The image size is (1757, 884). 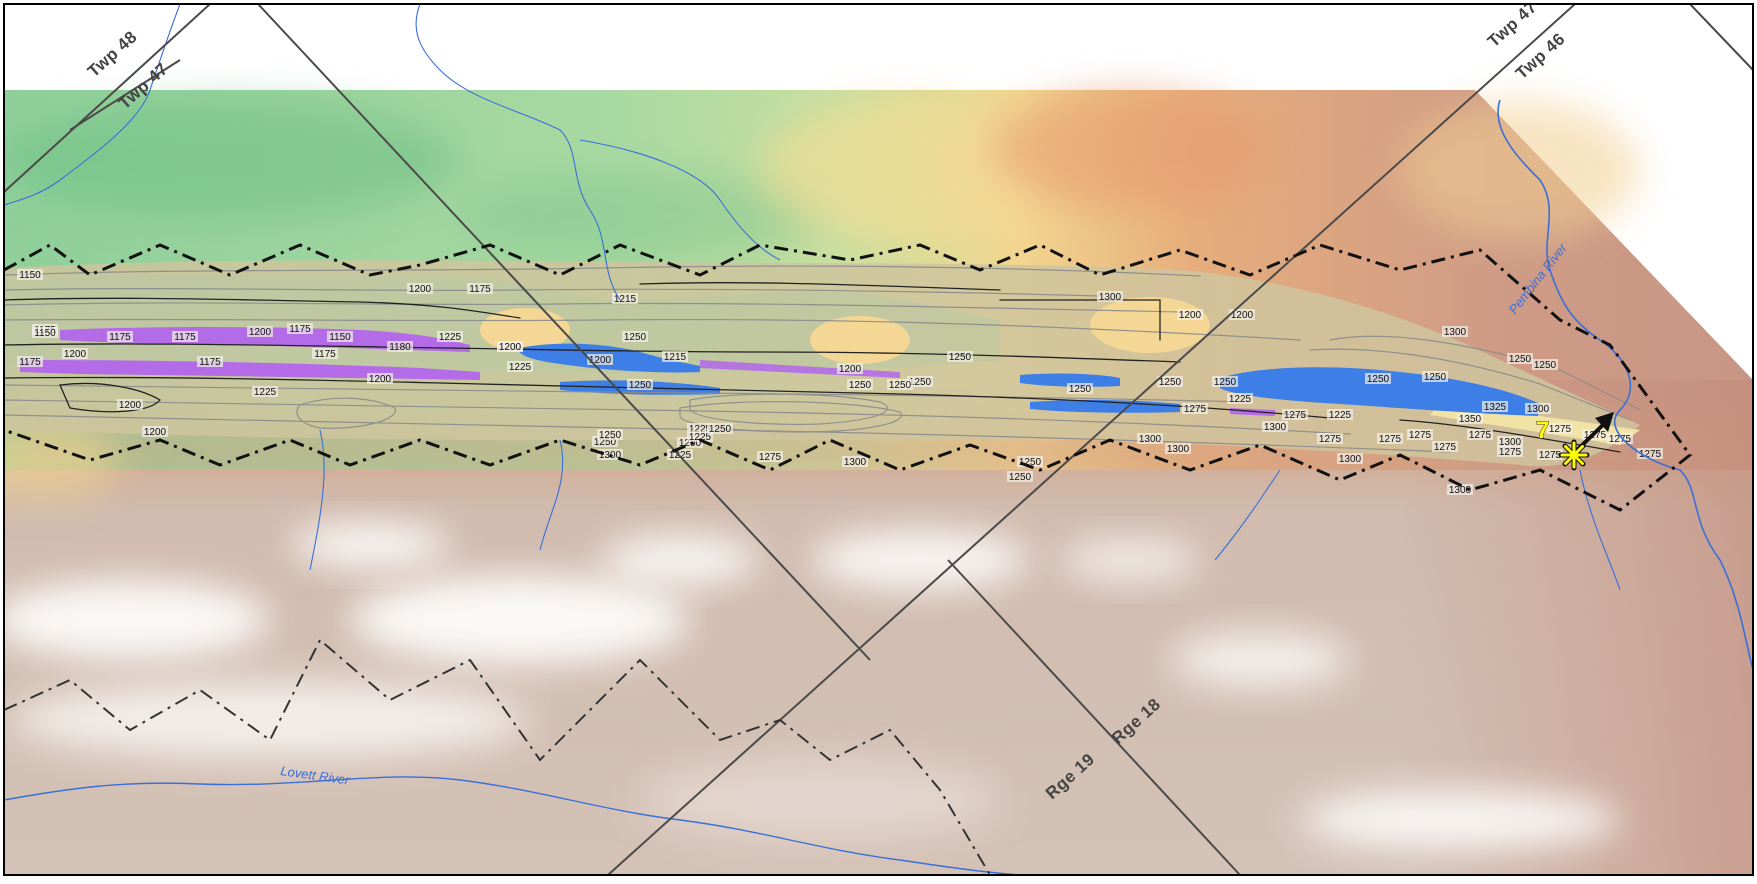 What do you see at coordinates (512, 825) in the screenshot?
I see `lovett-river` at bounding box center [512, 825].